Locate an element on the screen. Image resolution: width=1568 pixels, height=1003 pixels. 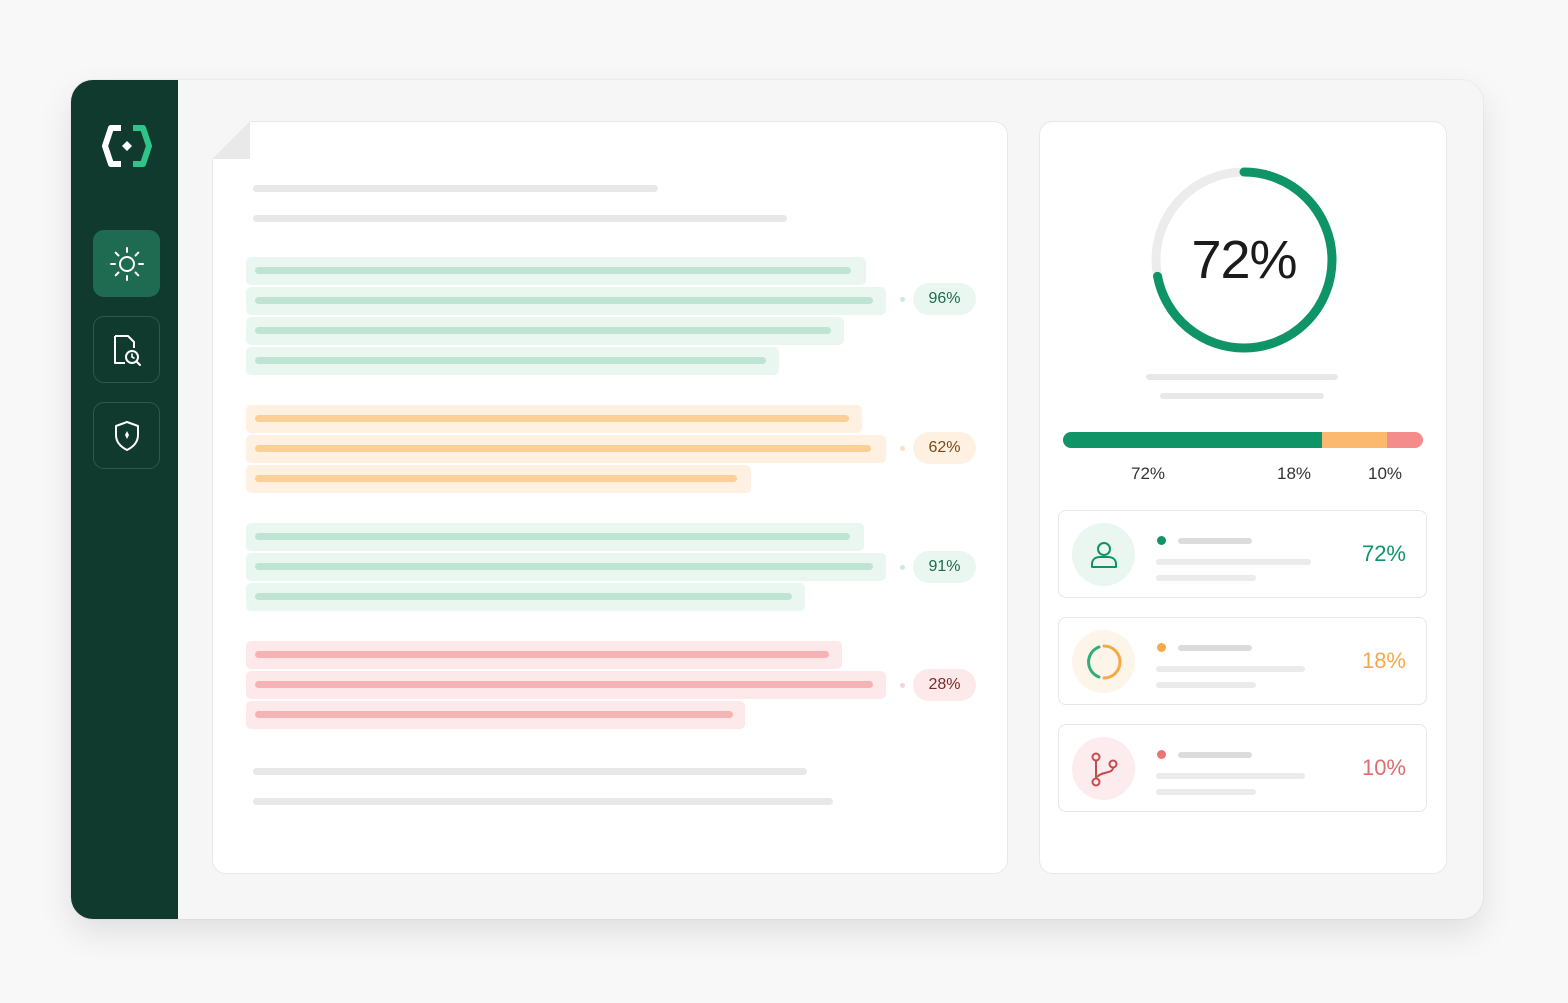
shield-icon is located at coordinates (126, 435).